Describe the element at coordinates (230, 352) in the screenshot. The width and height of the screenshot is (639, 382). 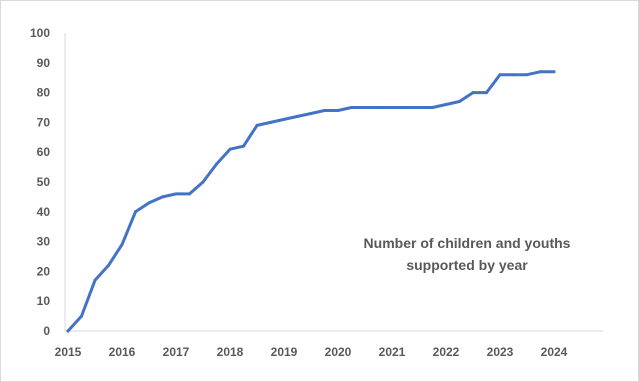
I see `x-tick-label: 2018` at that location.